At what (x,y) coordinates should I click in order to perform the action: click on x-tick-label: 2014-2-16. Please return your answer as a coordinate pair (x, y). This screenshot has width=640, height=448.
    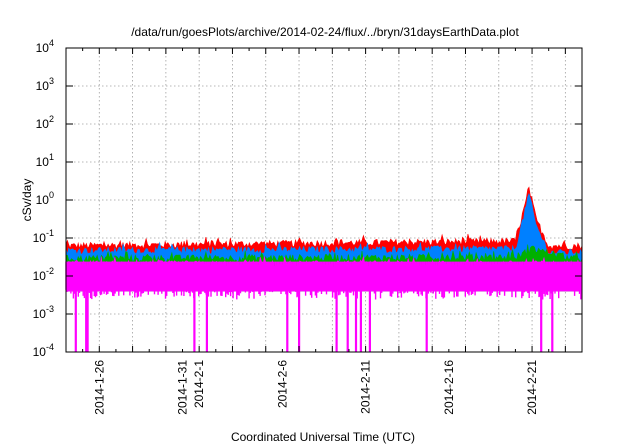
    Looking at the image, I should click on (449, 387).